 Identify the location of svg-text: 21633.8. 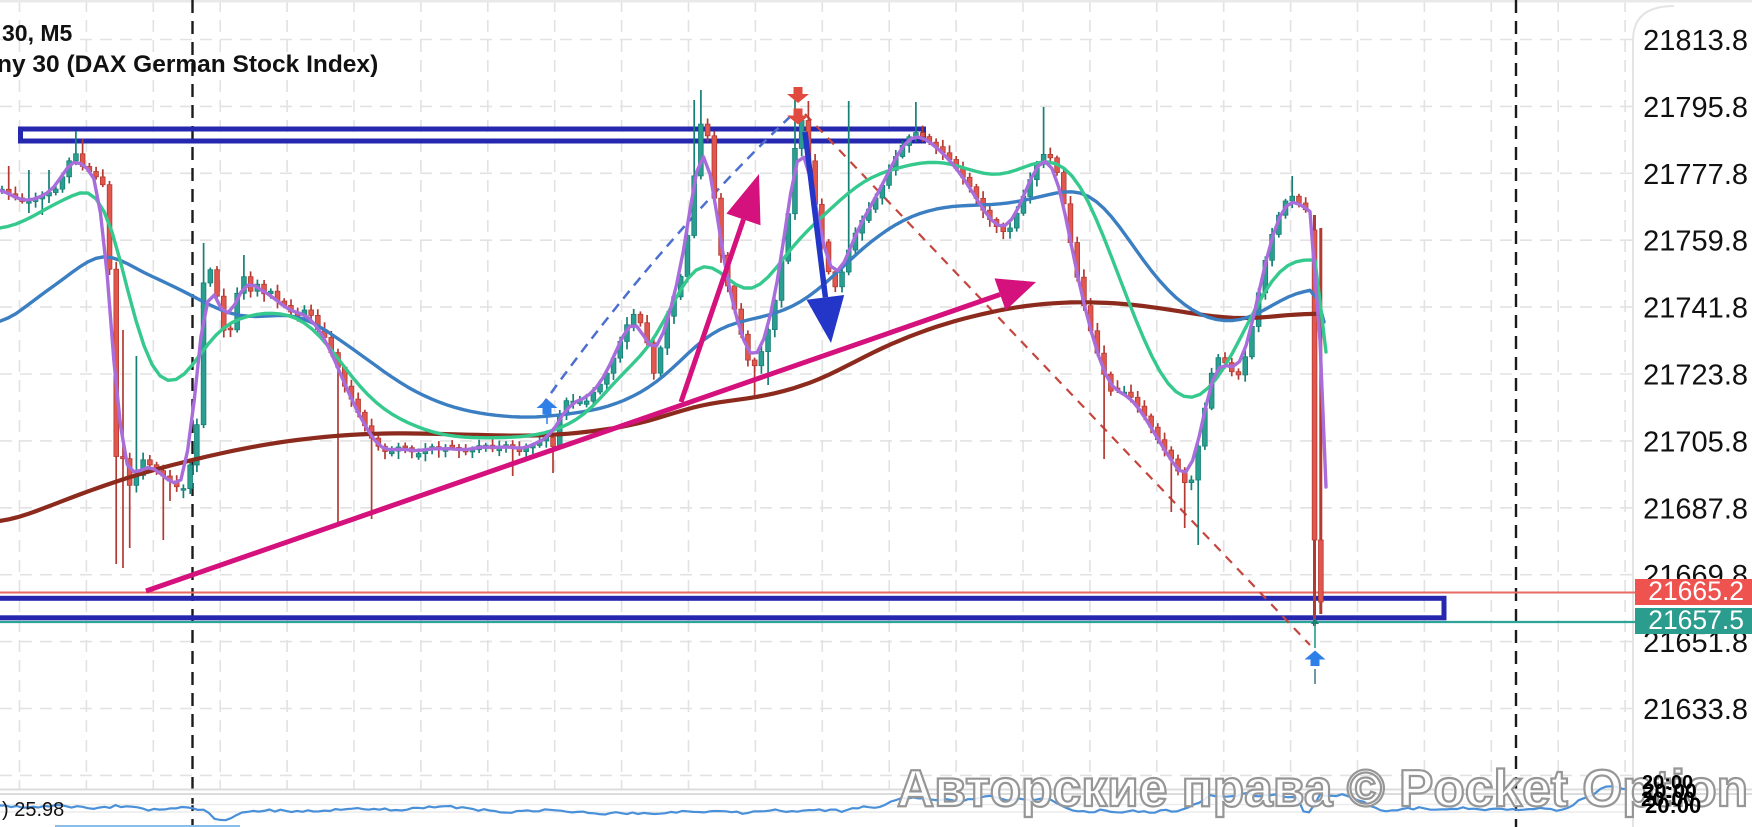
(1695, 710).